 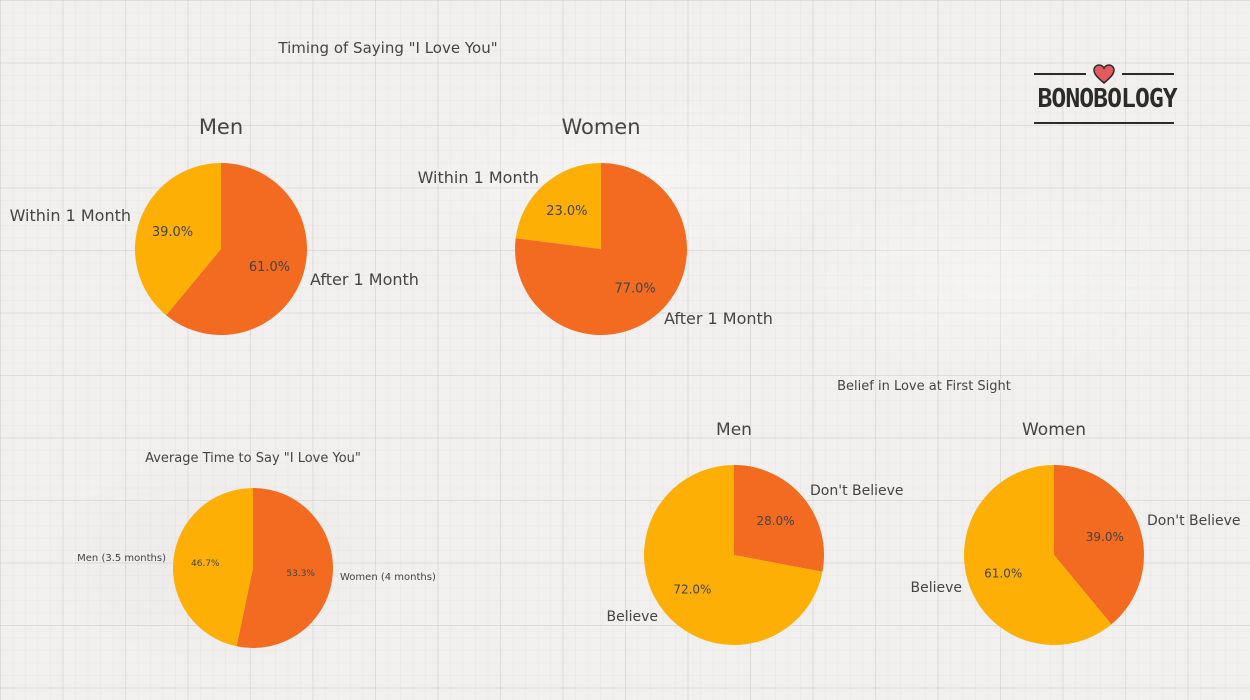 What do you see at coordinates (1194, 521) in the screenshot?
I see `chart-4-slice-label-0: Don't Believe` at bounding box center [1194, 521].